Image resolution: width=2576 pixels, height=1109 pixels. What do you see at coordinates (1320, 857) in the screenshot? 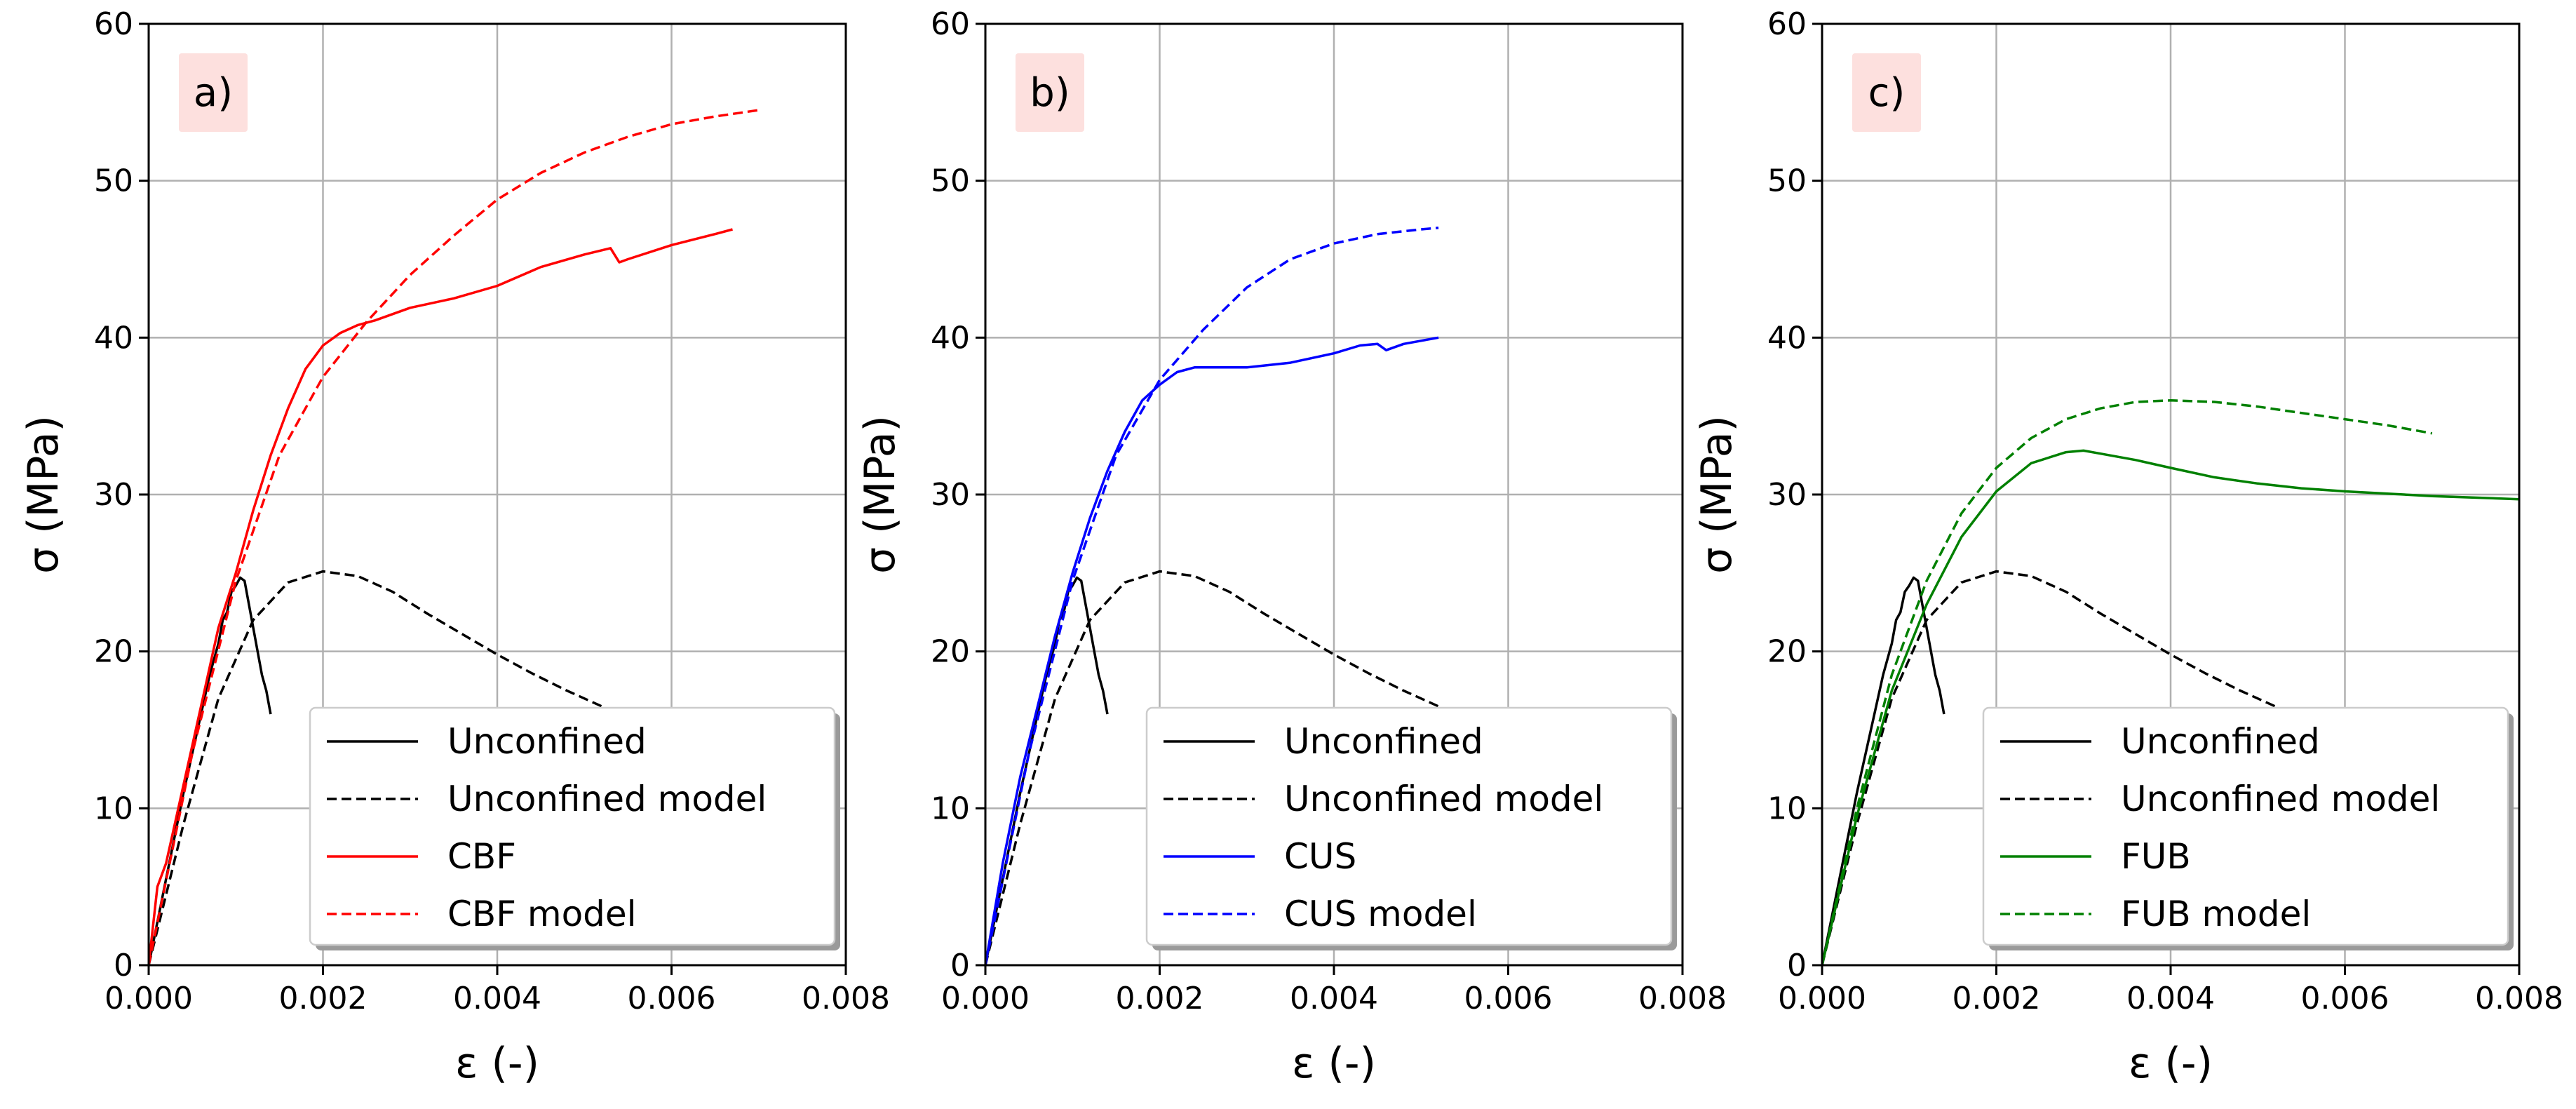
I see `legend-label: CUS` at bounding box center [1320, 857].